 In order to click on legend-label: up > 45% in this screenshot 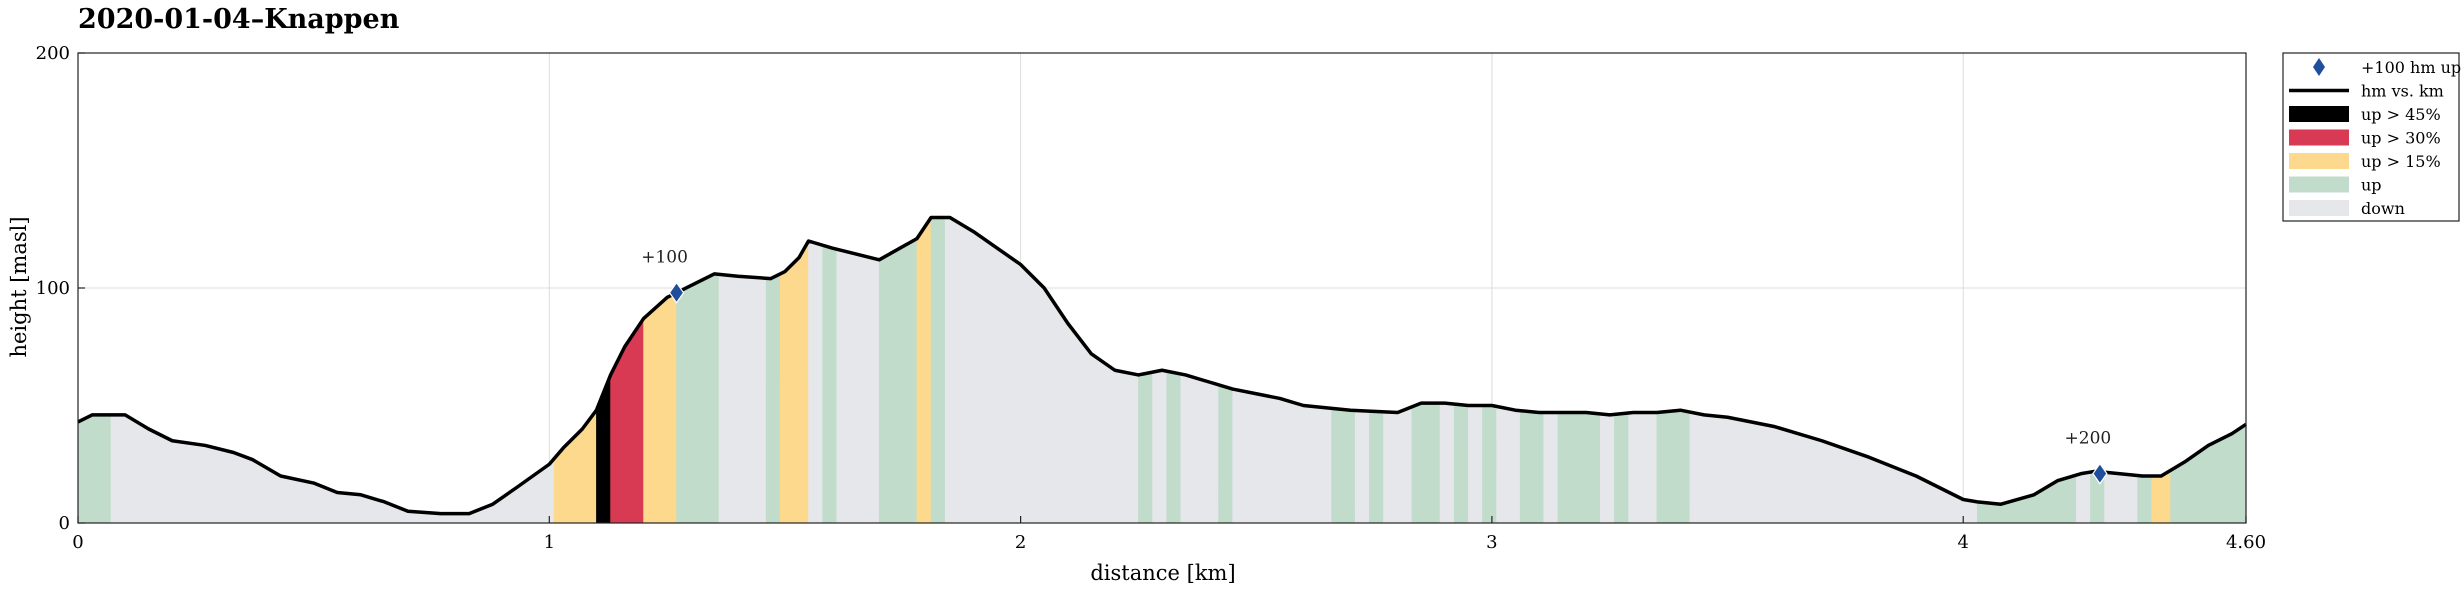, I will do `click(2401, 114)`.